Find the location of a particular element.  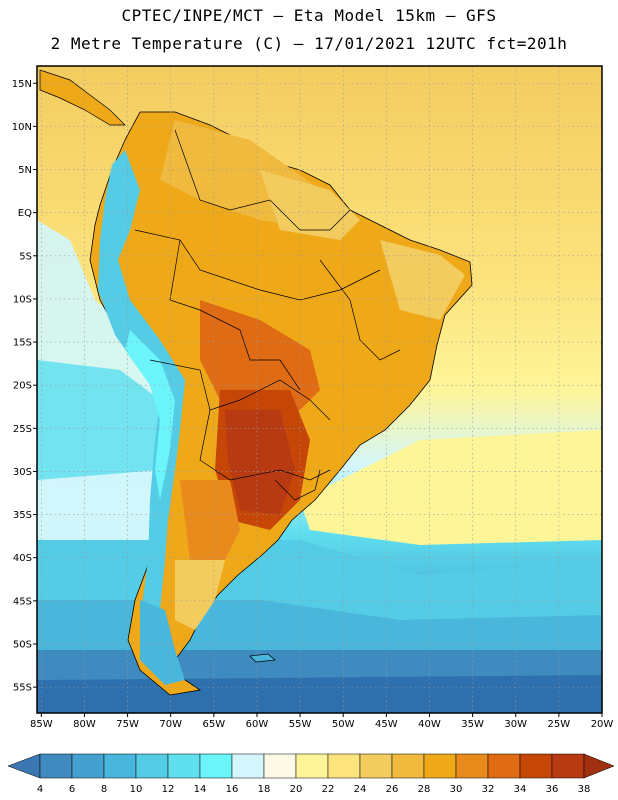

colorbar-tick-label: 16 is located at coordinates (232, 789).